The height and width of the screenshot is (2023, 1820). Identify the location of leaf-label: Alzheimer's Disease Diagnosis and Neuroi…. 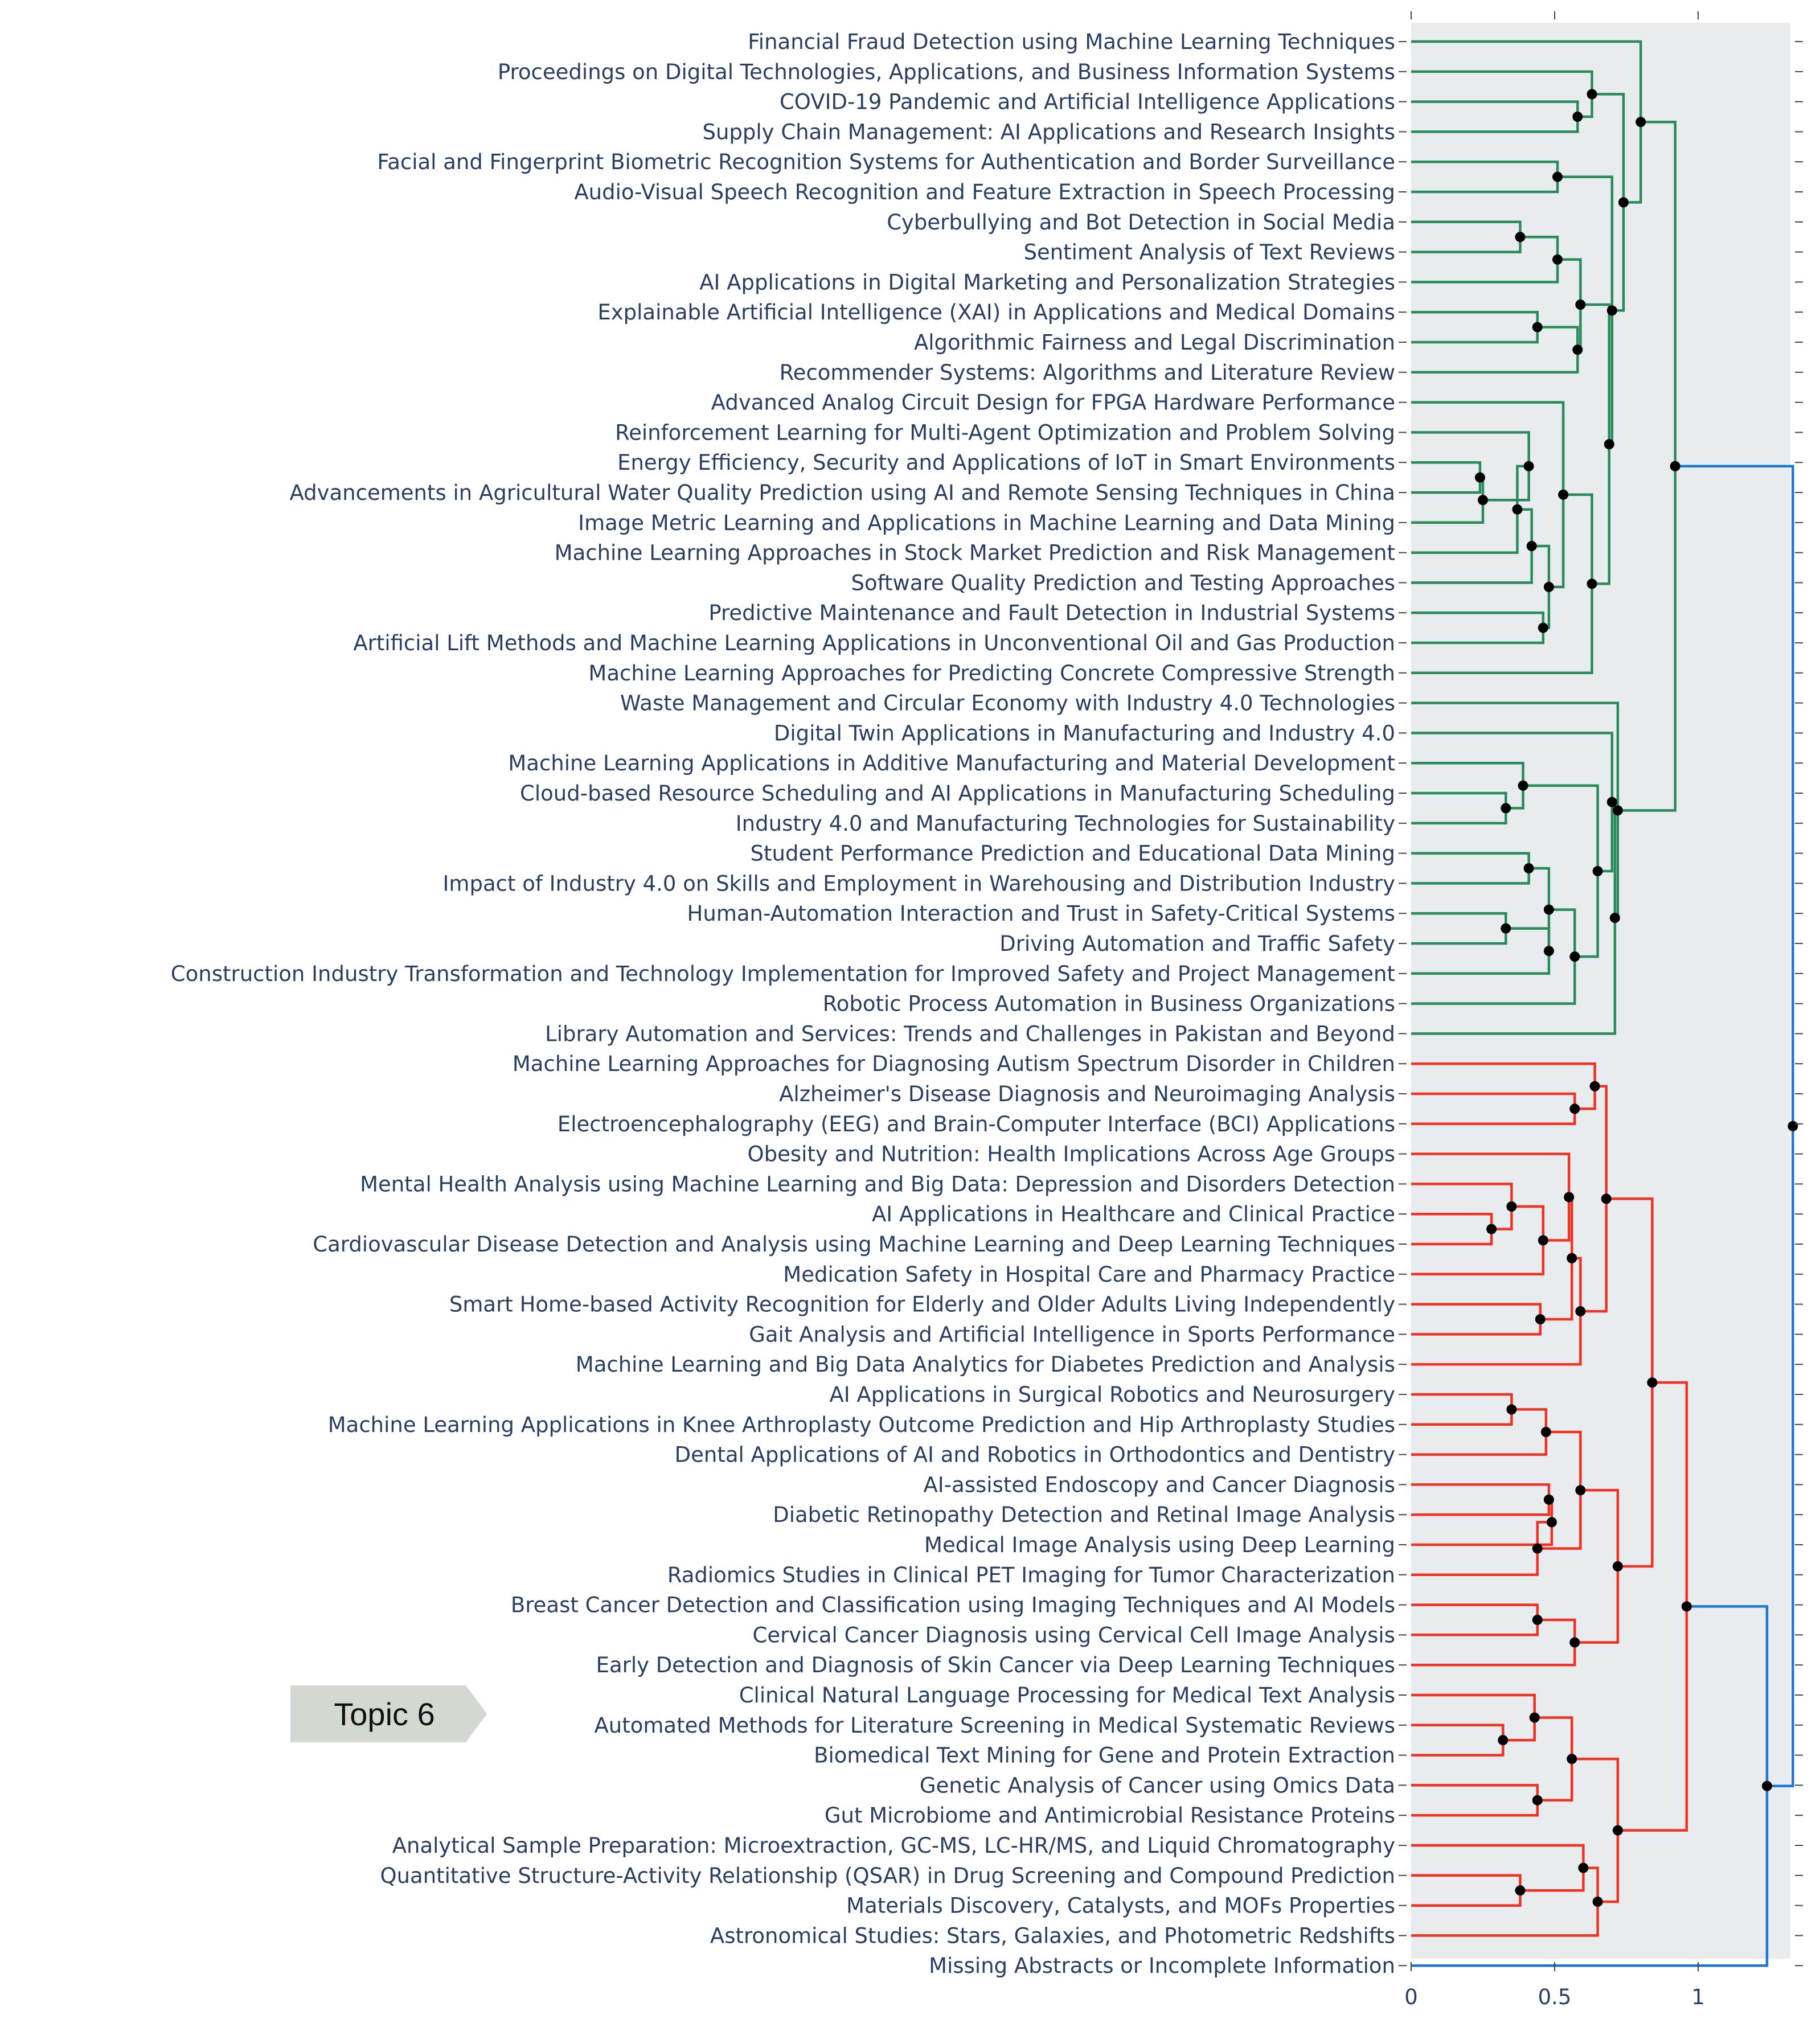
(1087, 1094).